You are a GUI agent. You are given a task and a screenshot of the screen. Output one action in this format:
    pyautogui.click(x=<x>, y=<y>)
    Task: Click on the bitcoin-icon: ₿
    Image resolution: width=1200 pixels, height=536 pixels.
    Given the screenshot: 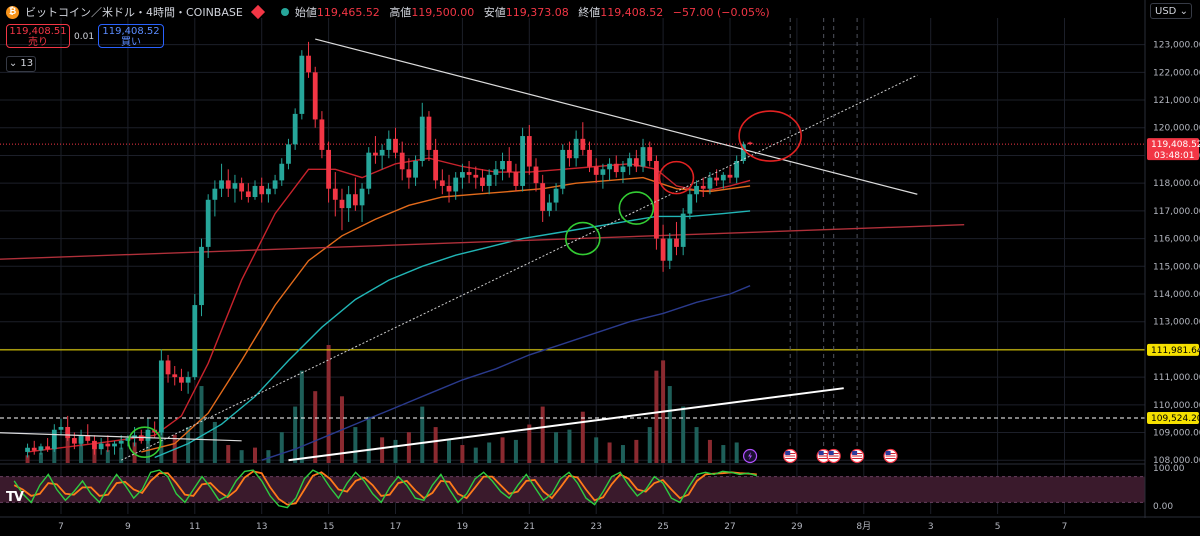 What is the action you would take?
    pyautogui.click(x=12, y=12)
    